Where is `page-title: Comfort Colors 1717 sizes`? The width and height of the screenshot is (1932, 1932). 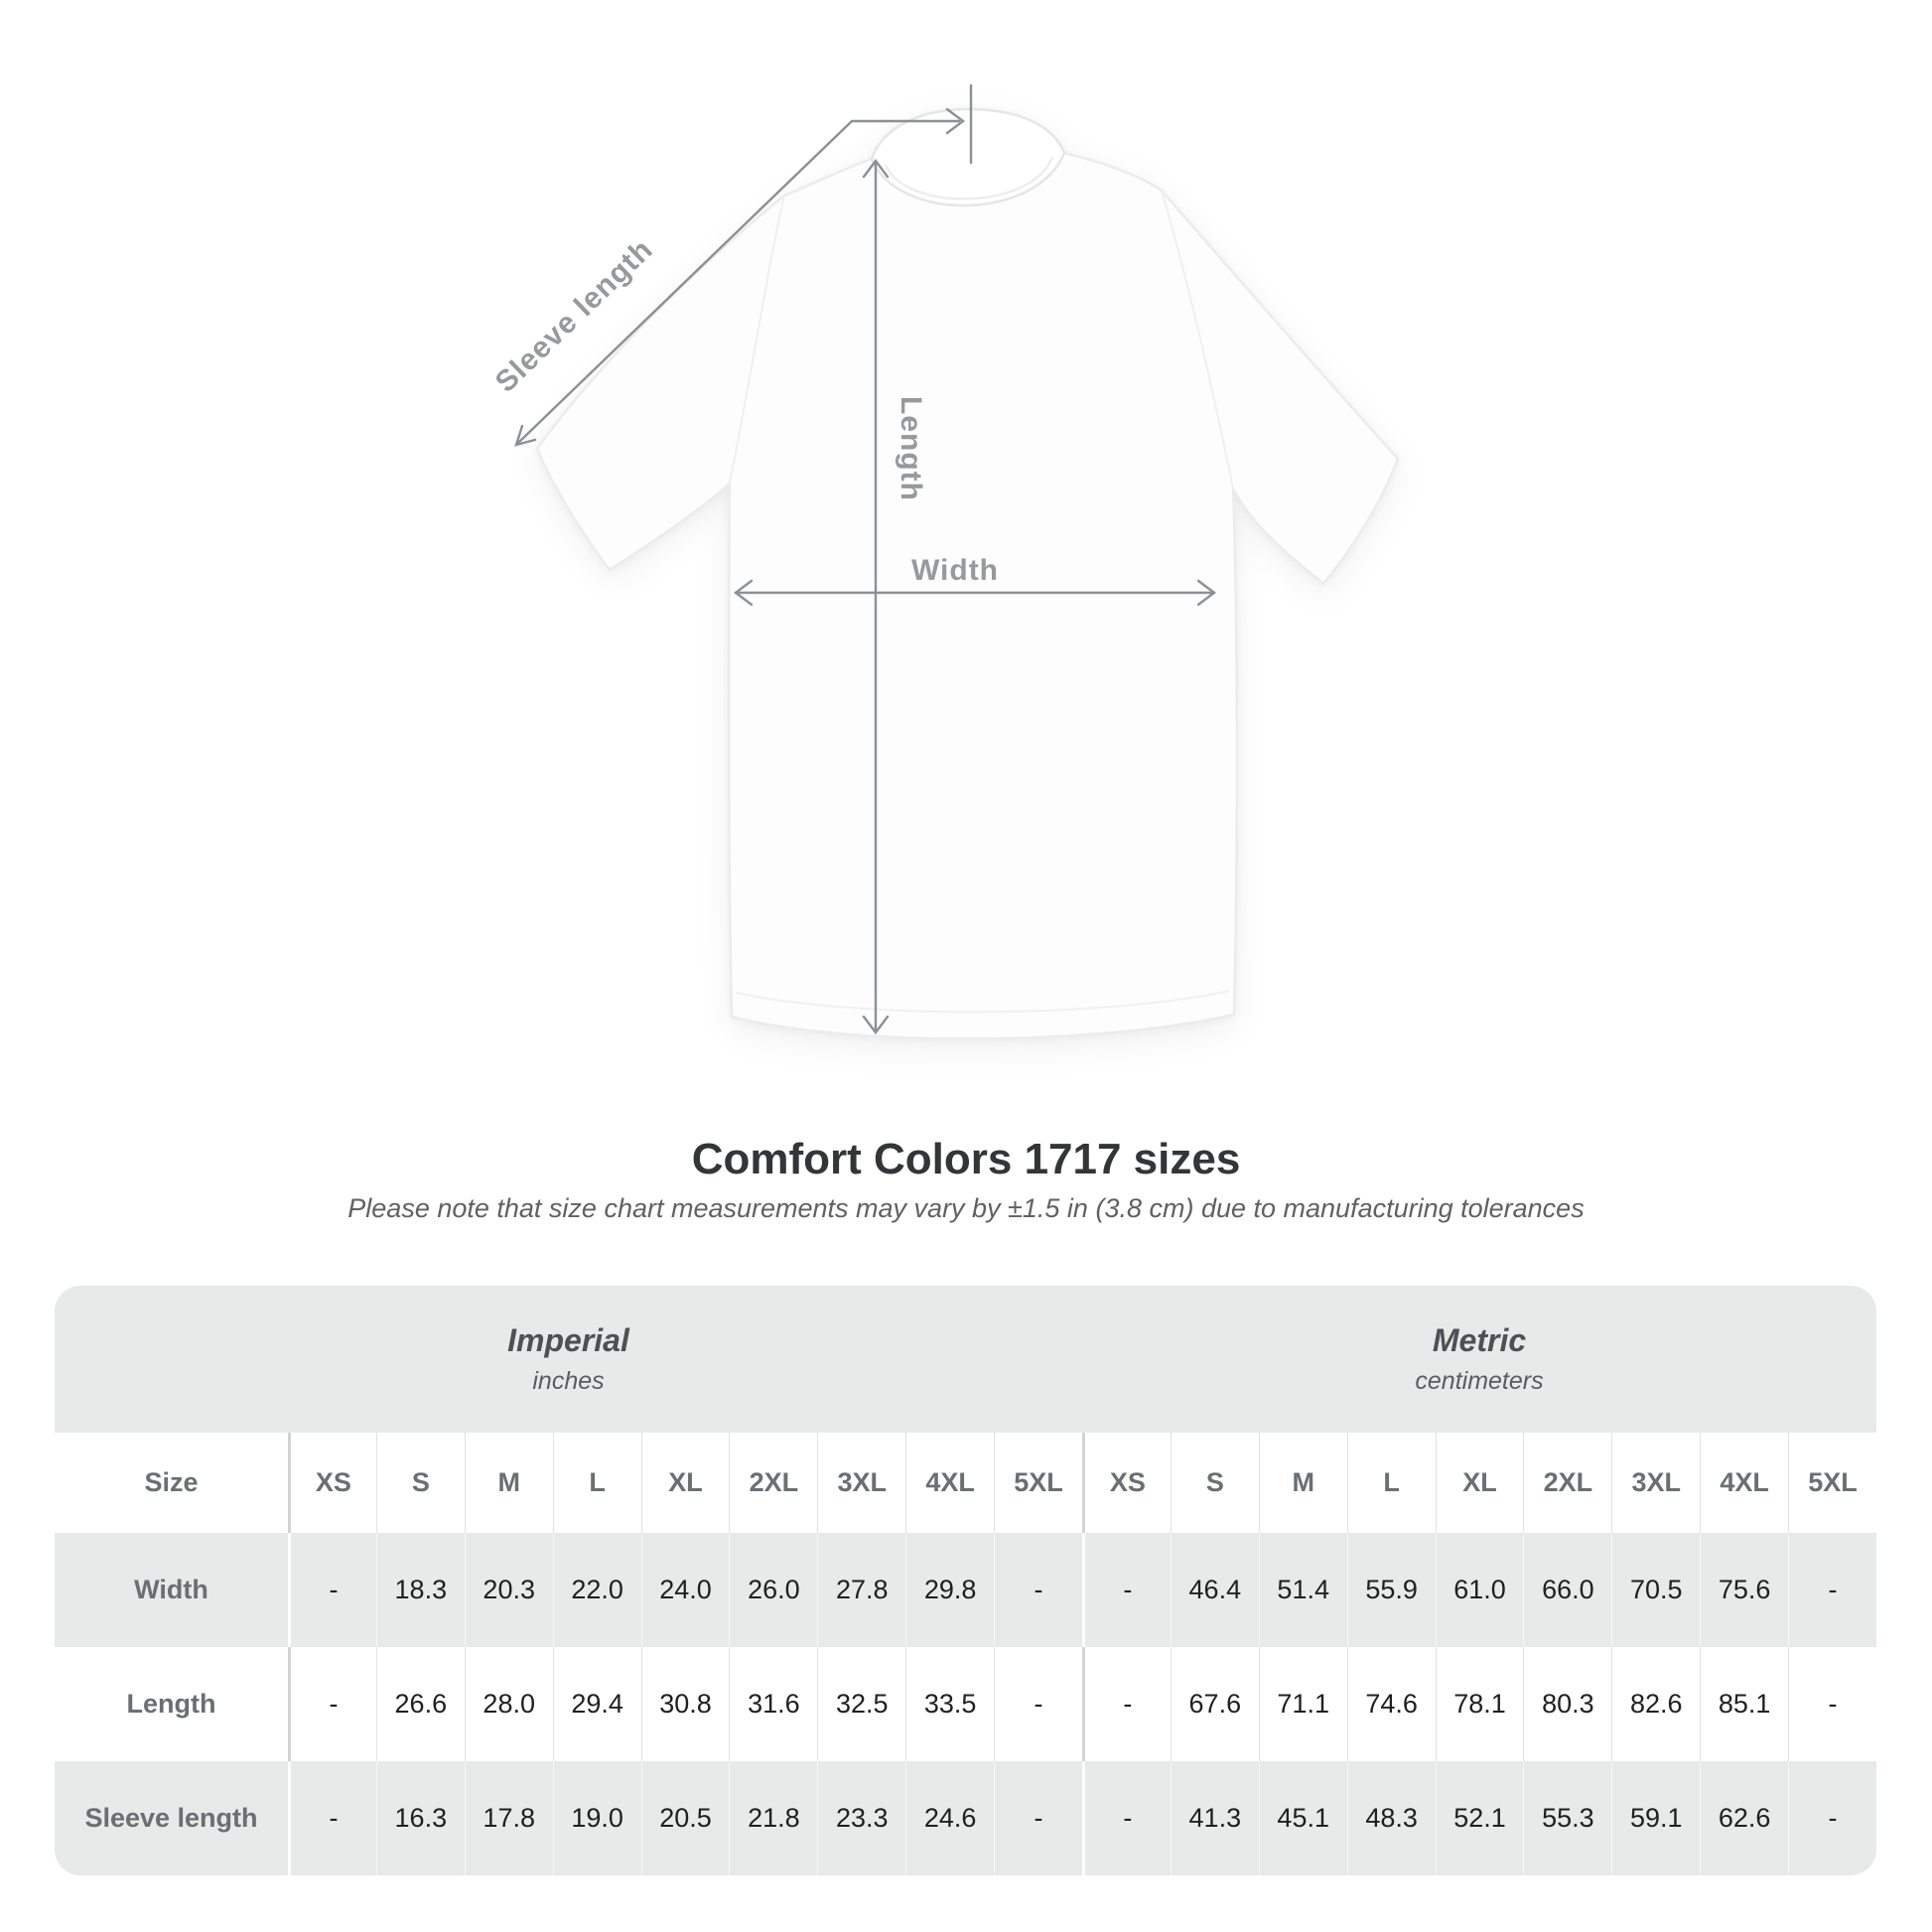
page-title: Comfort Colors 1717 sizes is located at coordinates (966, 1159).